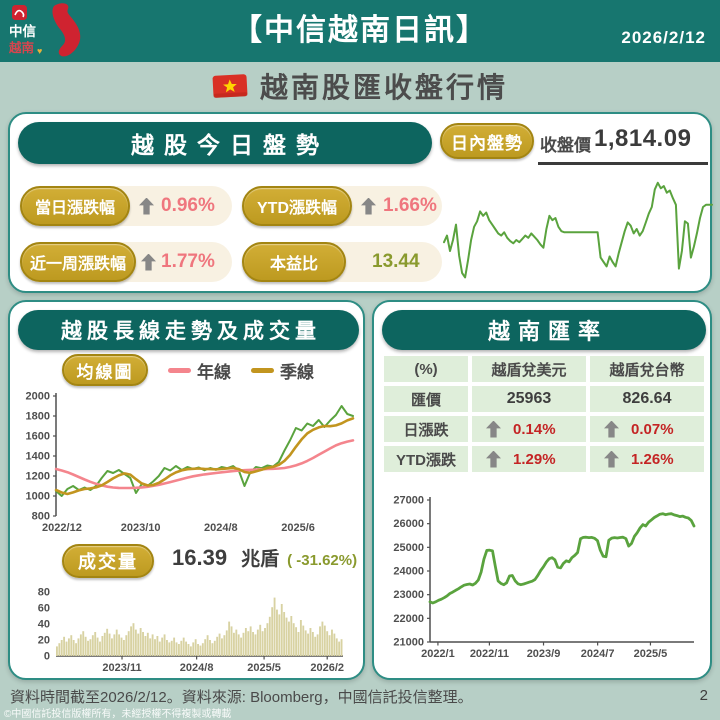  What do you see at coordinates (188, 205) in the screenshot?
I see `stat-daily-change-value: 0.96%` at bounding box center [188, 205].